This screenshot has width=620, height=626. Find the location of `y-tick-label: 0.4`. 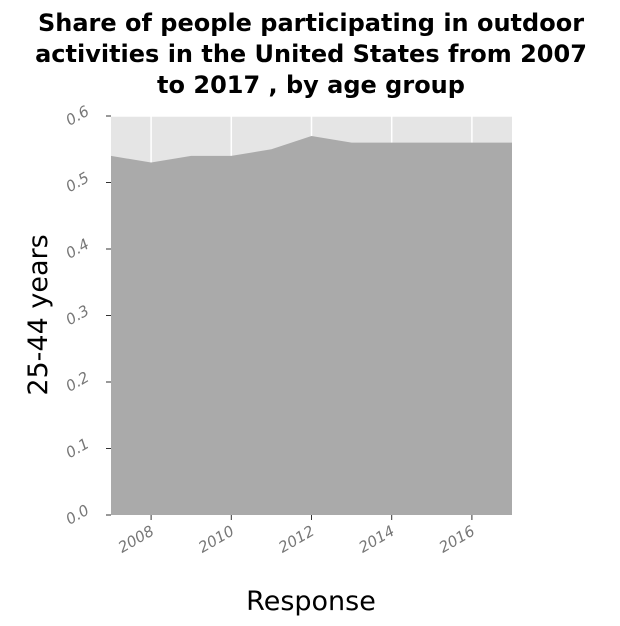

y-tick-label: 0.4 is located at coordinates (78, 249).